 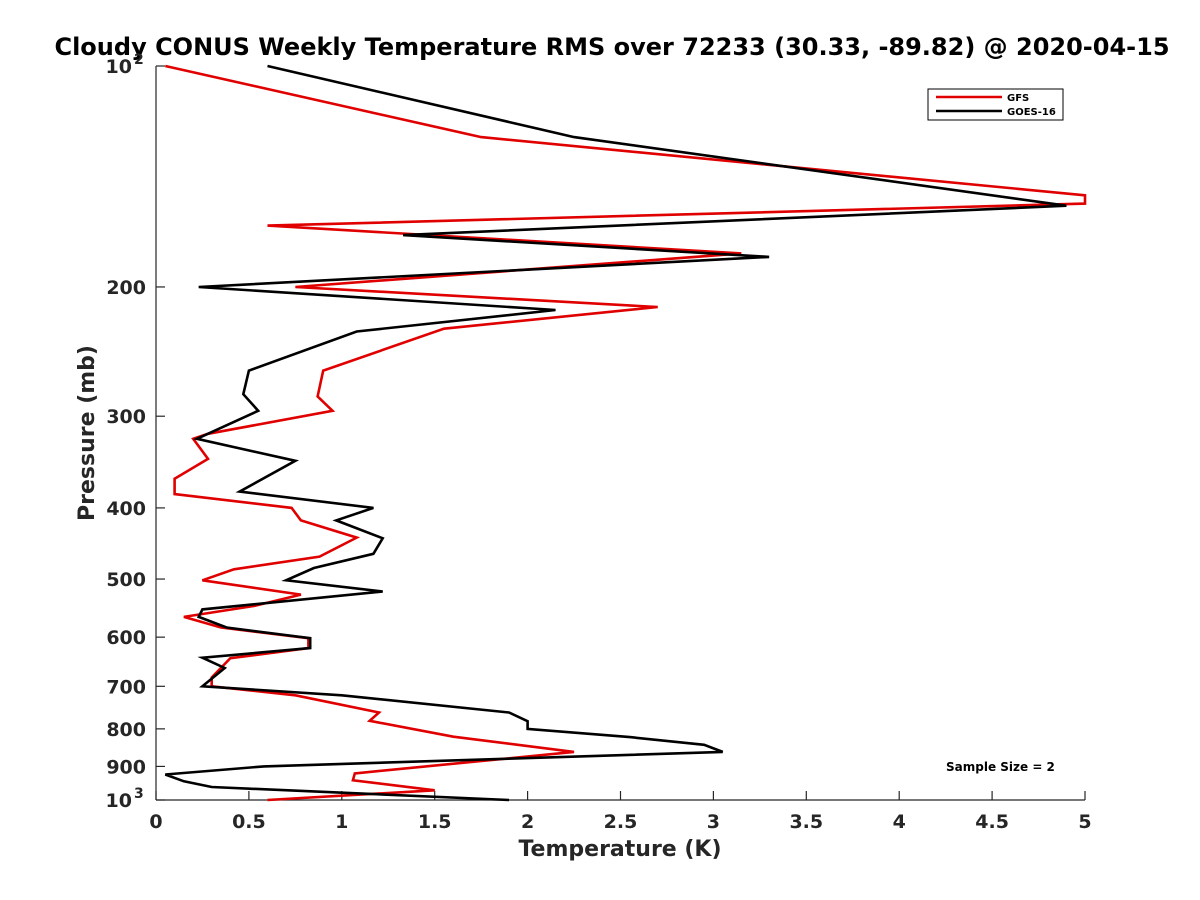 I want to click on x-tick-label: 2.5, so click(x=621, y=822).